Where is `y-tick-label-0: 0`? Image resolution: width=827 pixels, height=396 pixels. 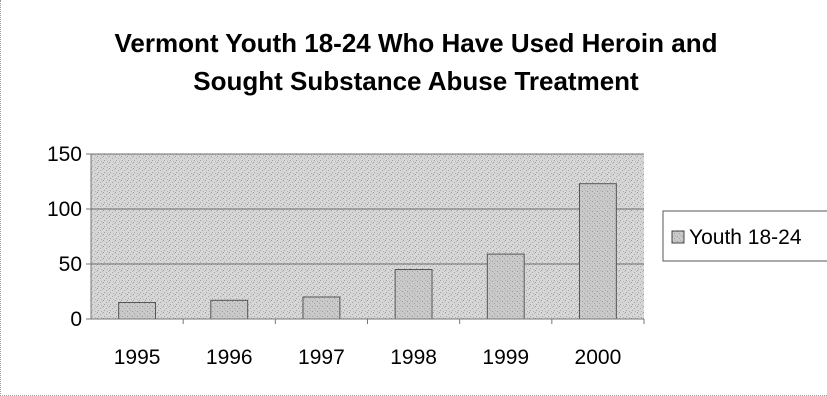 y-tick-label-0: 0 is located at coordinates (76, 319).